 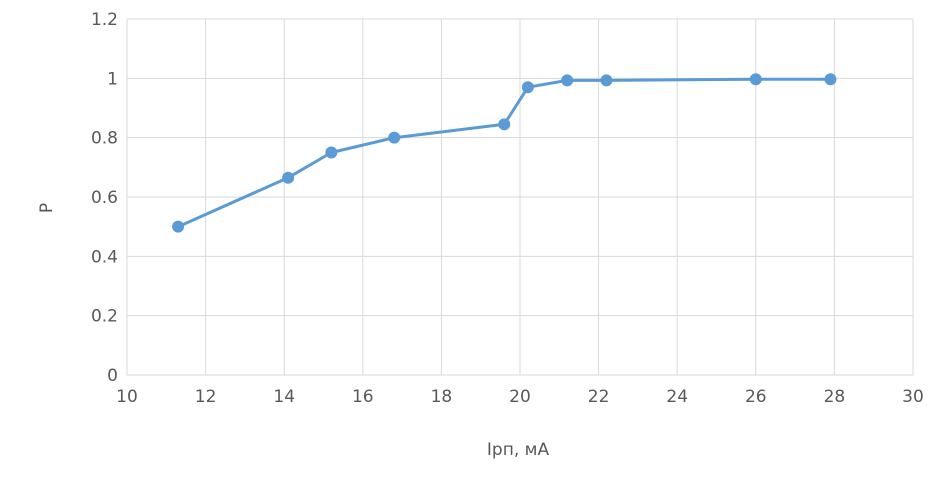 I want to click on x-tick-label: 24, so click(x=677, y=397).